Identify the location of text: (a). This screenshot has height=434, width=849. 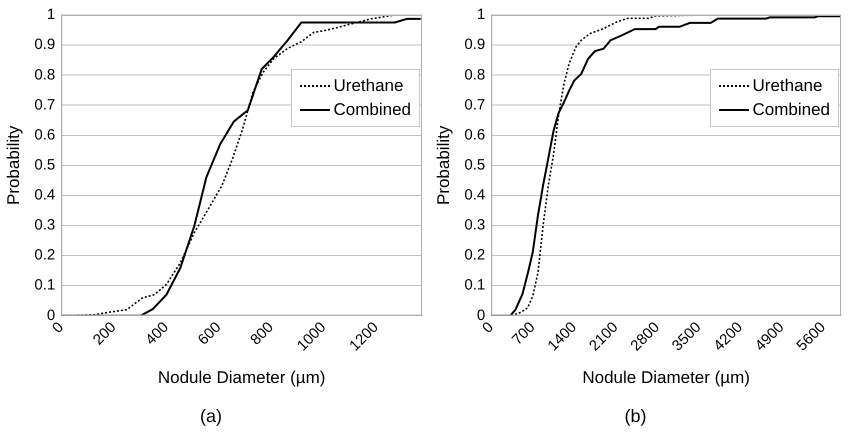
(211, 416).